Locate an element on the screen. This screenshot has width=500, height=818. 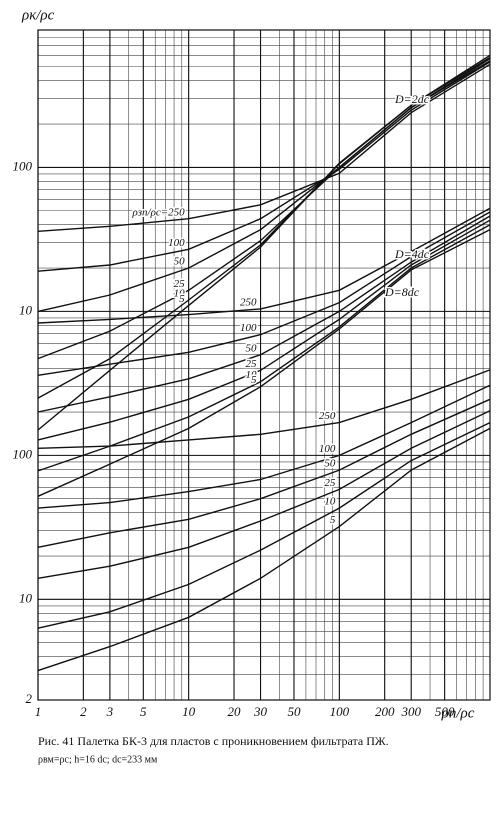
x-tick-label: 300 is located at coordinates (410, 711).